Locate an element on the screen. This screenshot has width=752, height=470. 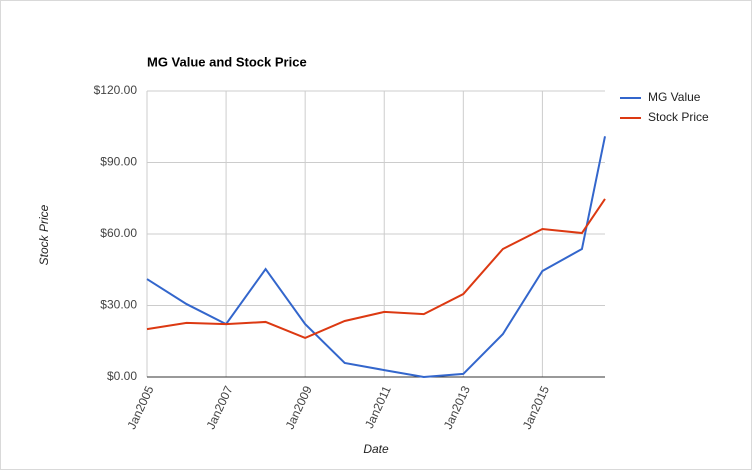
y-tick-label: $90.00 is located at coordinates (118, 162).